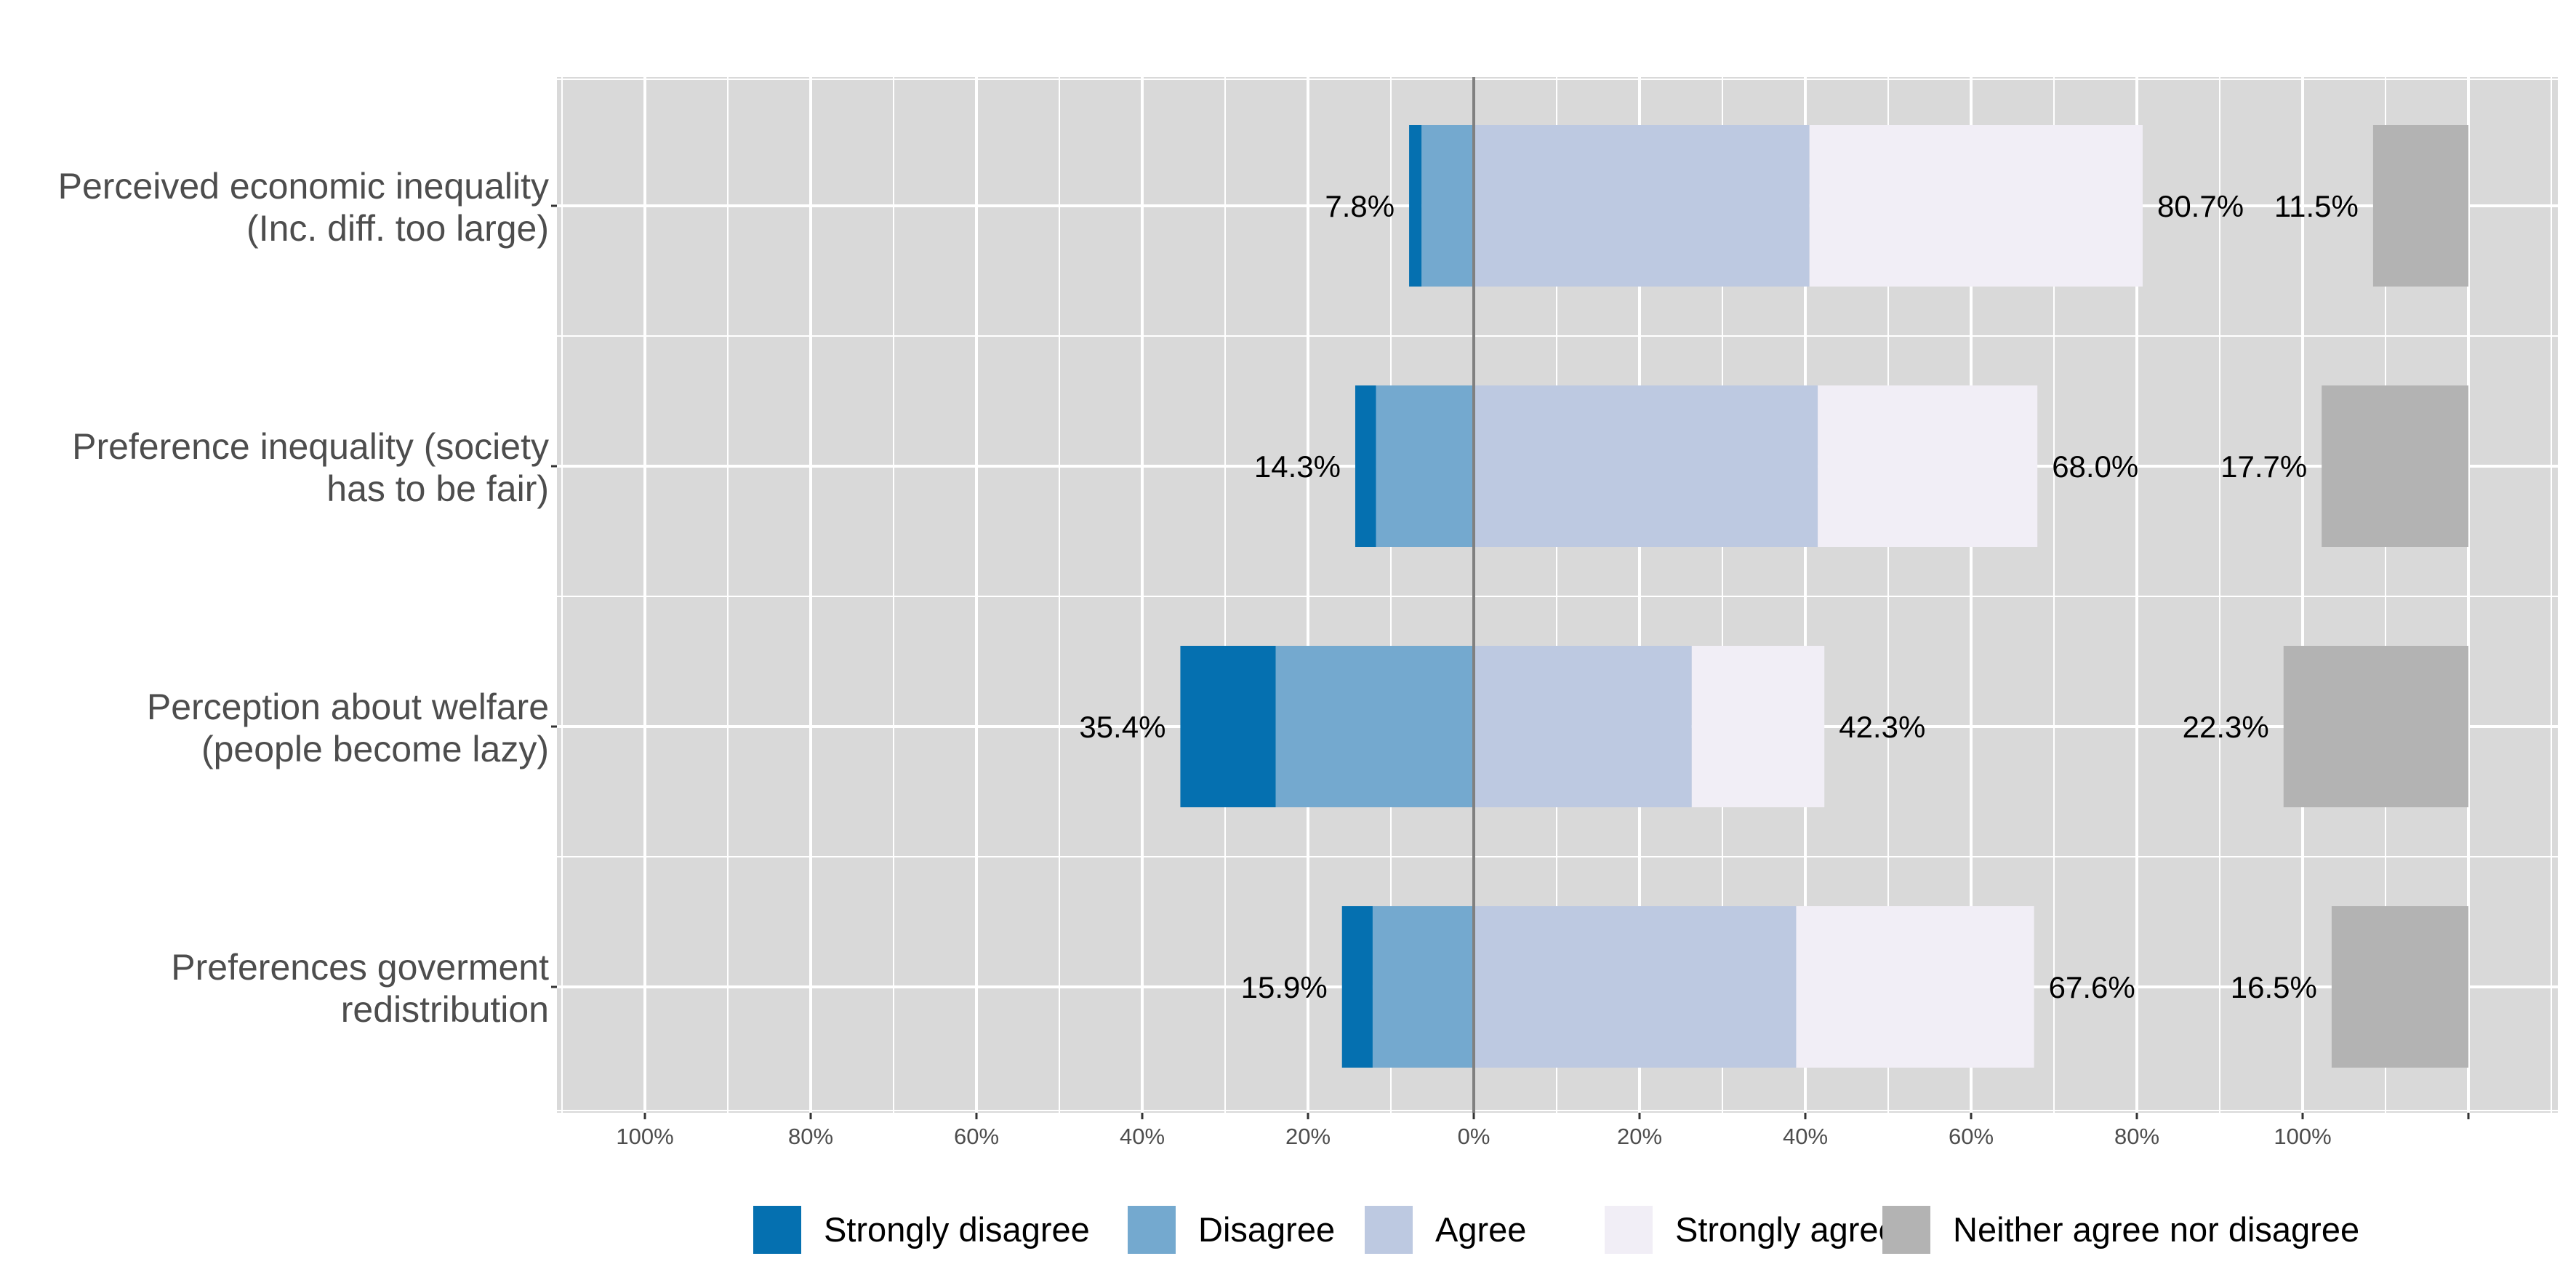  I want to click on category-label: Preferences goverment redistribution, so click(360, 988).